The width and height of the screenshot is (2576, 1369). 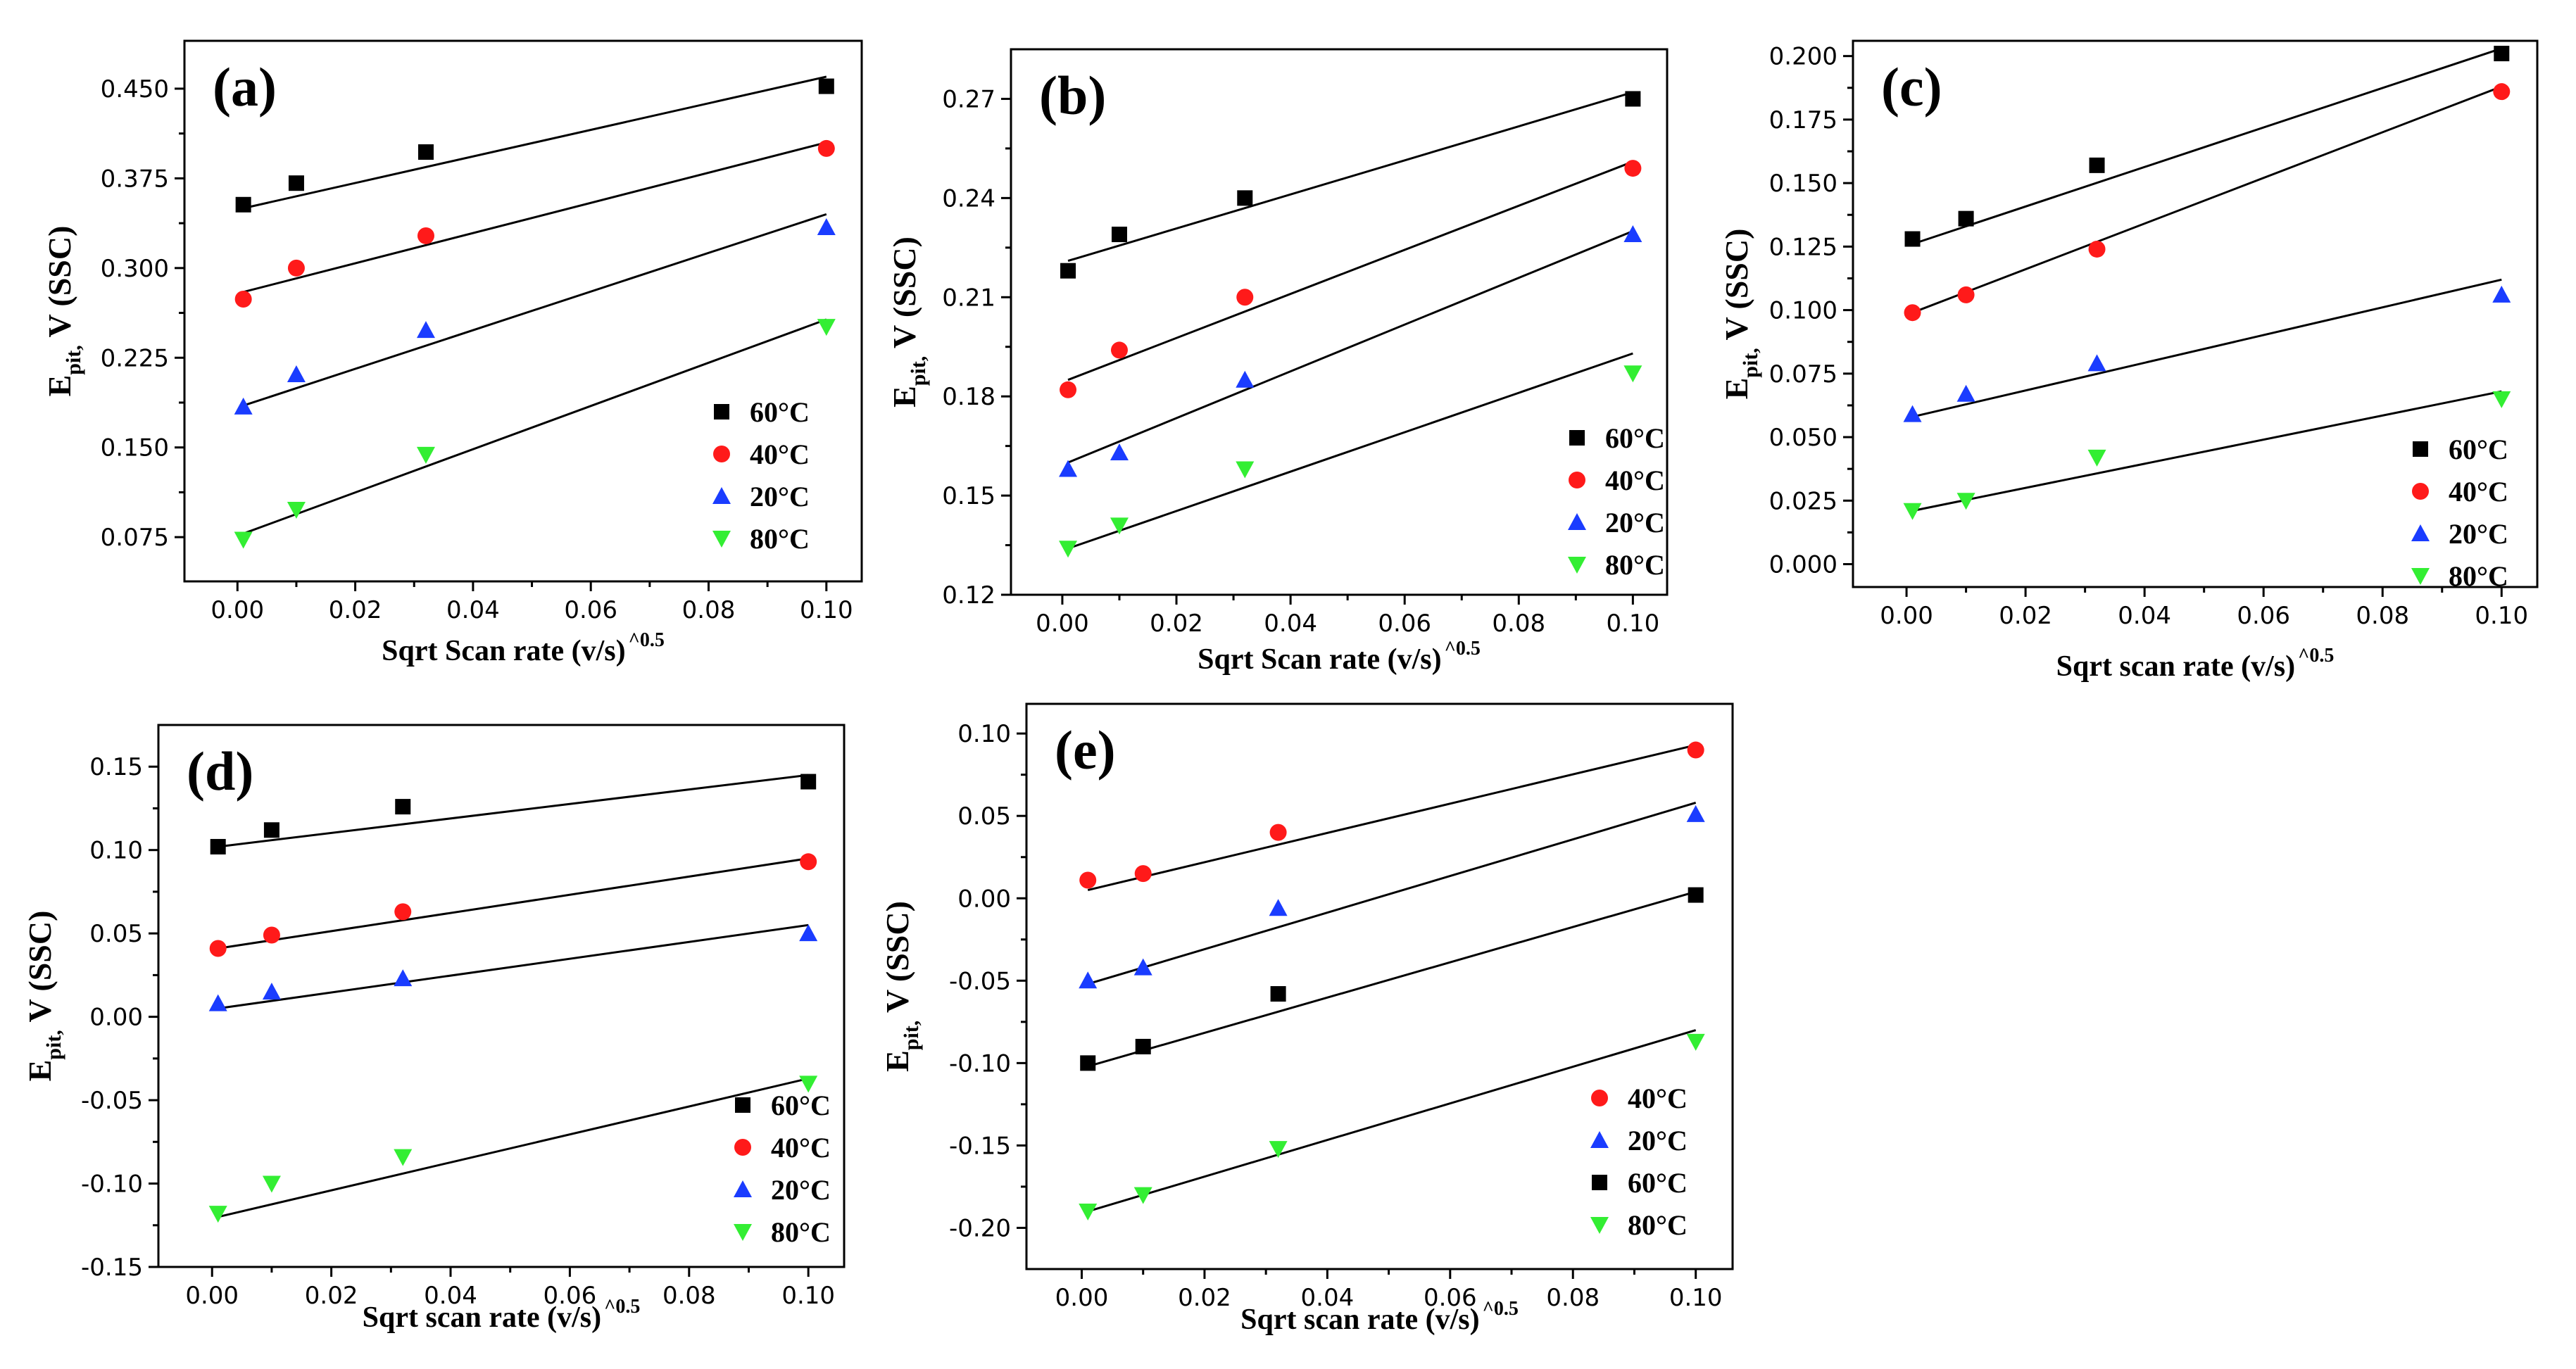 I want to click on y-tick-label: -0.05, so click(x=112, y=1101).